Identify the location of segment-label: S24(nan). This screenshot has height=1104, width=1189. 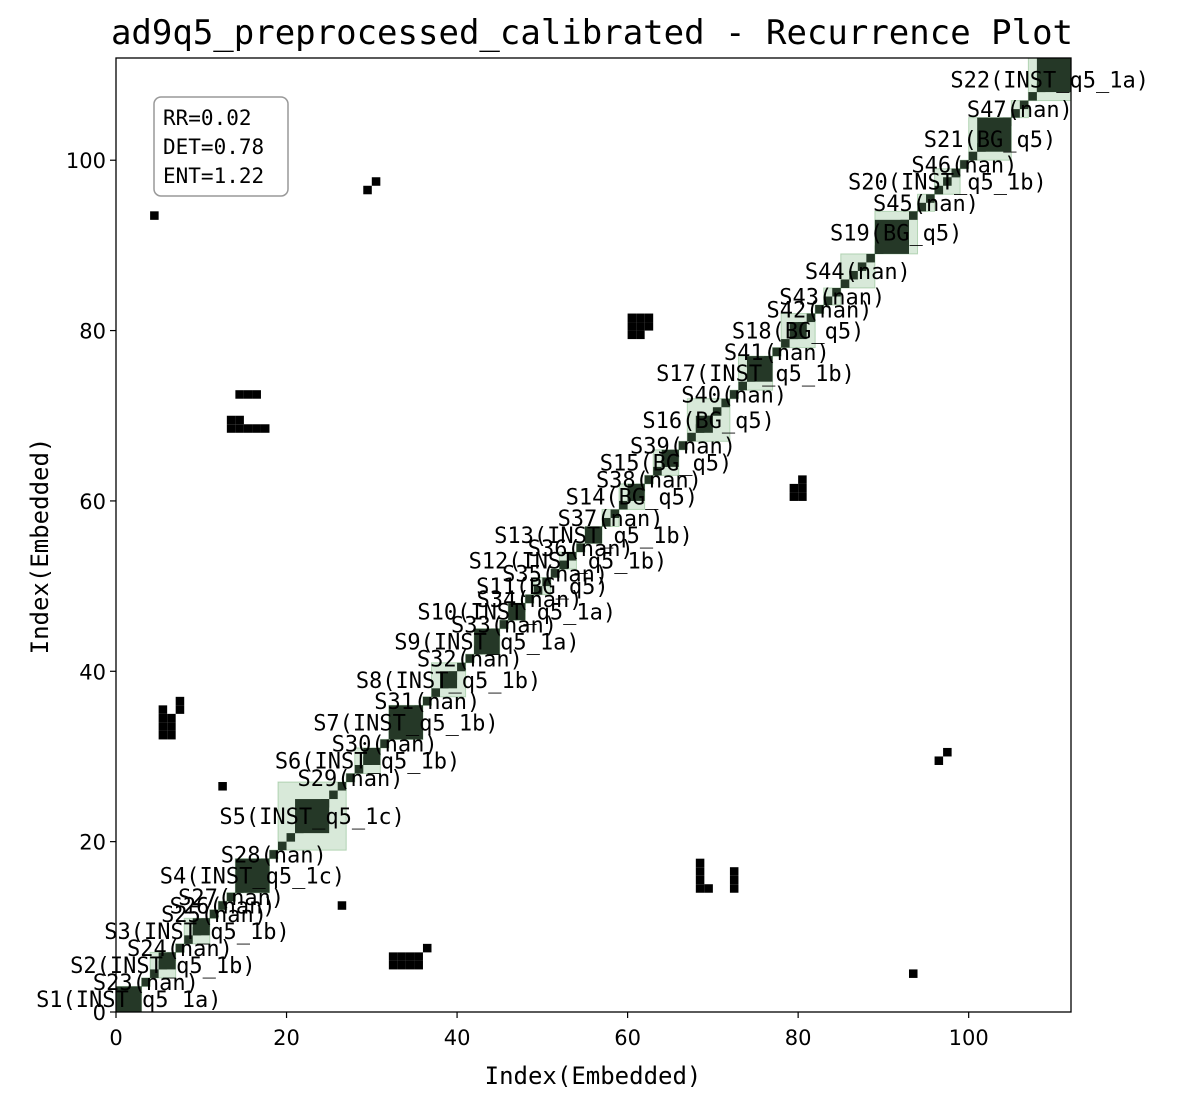
(180, 949).